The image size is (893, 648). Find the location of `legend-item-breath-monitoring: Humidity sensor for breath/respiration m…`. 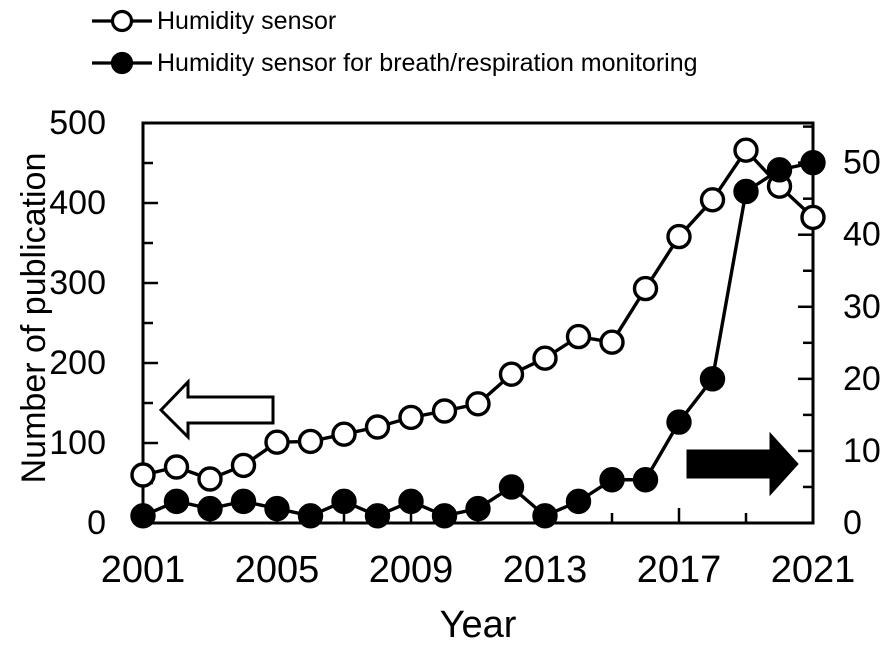

legend-item-breath-monitoring: Humidity sensor for breath/respiration m… is located at coordinates (394, 63).